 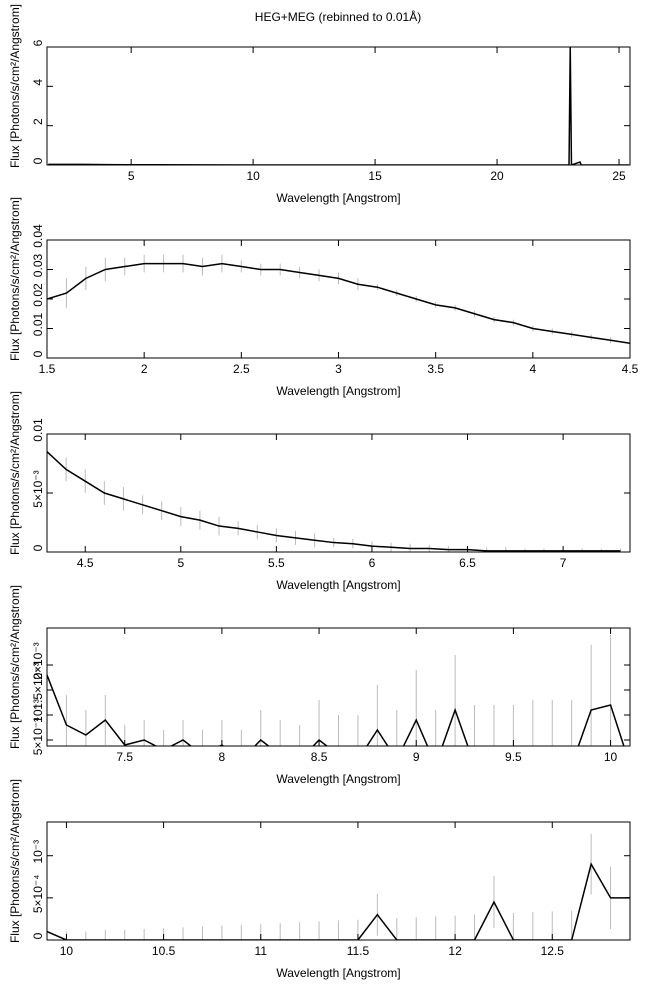 What do you see at coordinates (38, 488) in the screenshot?
I see `y-tick-label: 5×10⁻³` at bounding box center [38, 488].